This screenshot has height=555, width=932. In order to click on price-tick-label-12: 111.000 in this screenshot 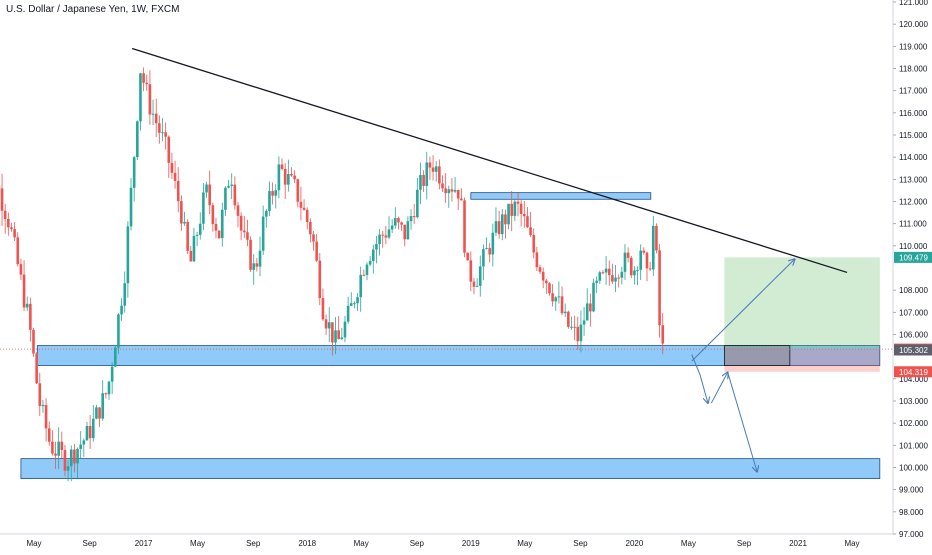, I will do `click(913, 224)`.